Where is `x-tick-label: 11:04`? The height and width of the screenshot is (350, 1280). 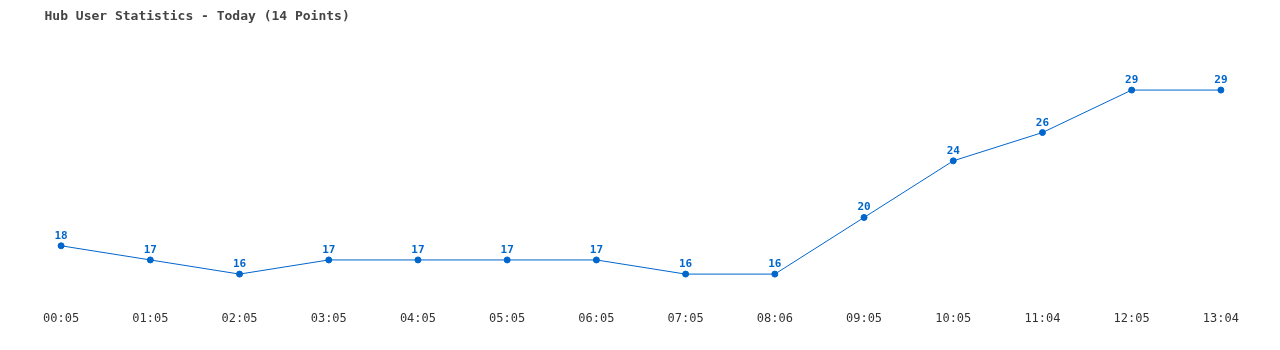
x-tick-label: 11:04 is located at coordinates (1042, 317).